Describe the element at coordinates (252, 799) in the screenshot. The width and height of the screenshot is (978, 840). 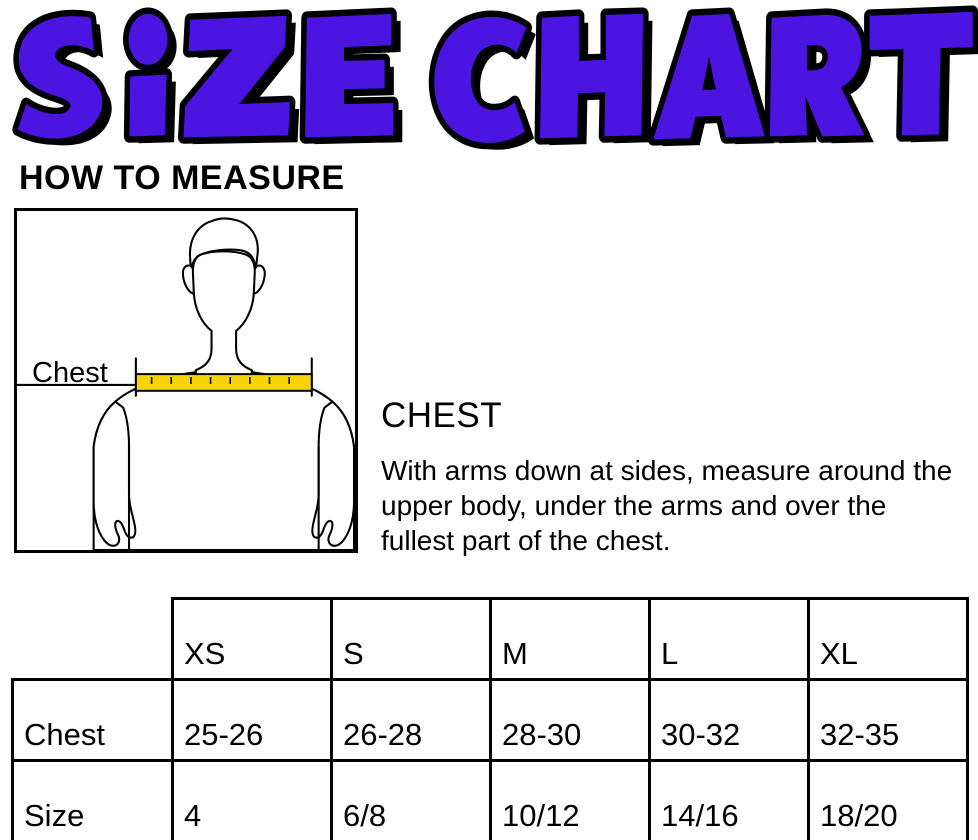
I see `cell-size-xs: 4` at that location.